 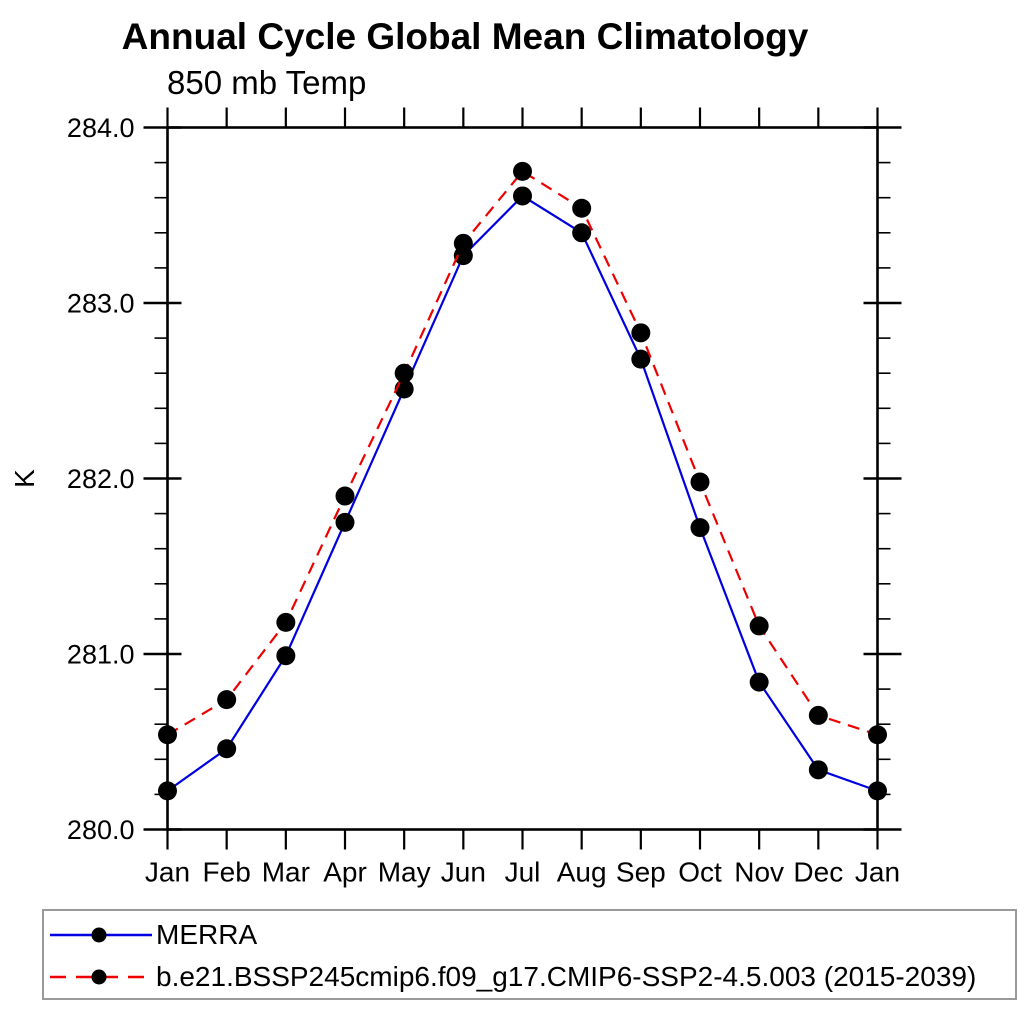 What do you see at coordinates (463, 872) in the screenshot?
I see `svg-text: Jun` at bounding box center [463, 872].